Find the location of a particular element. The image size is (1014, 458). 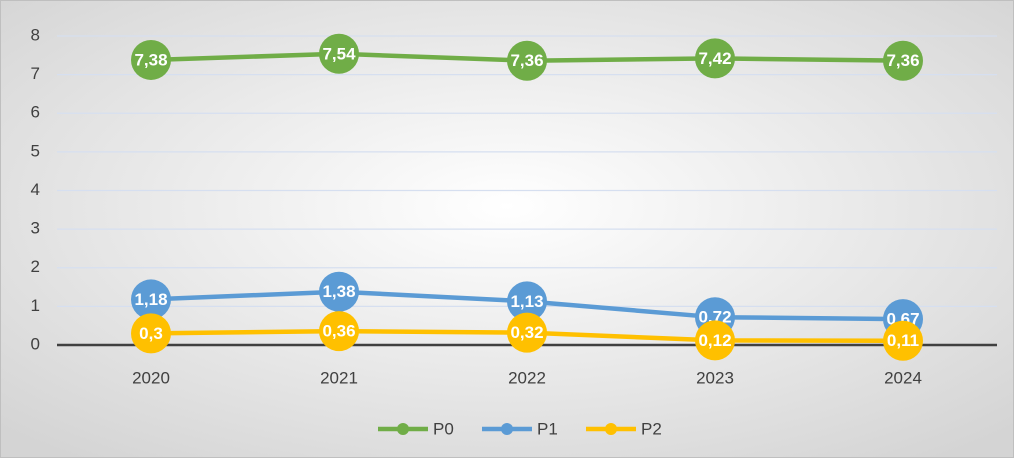

y-tick-label: 1 is located at coordinates (35, 305).